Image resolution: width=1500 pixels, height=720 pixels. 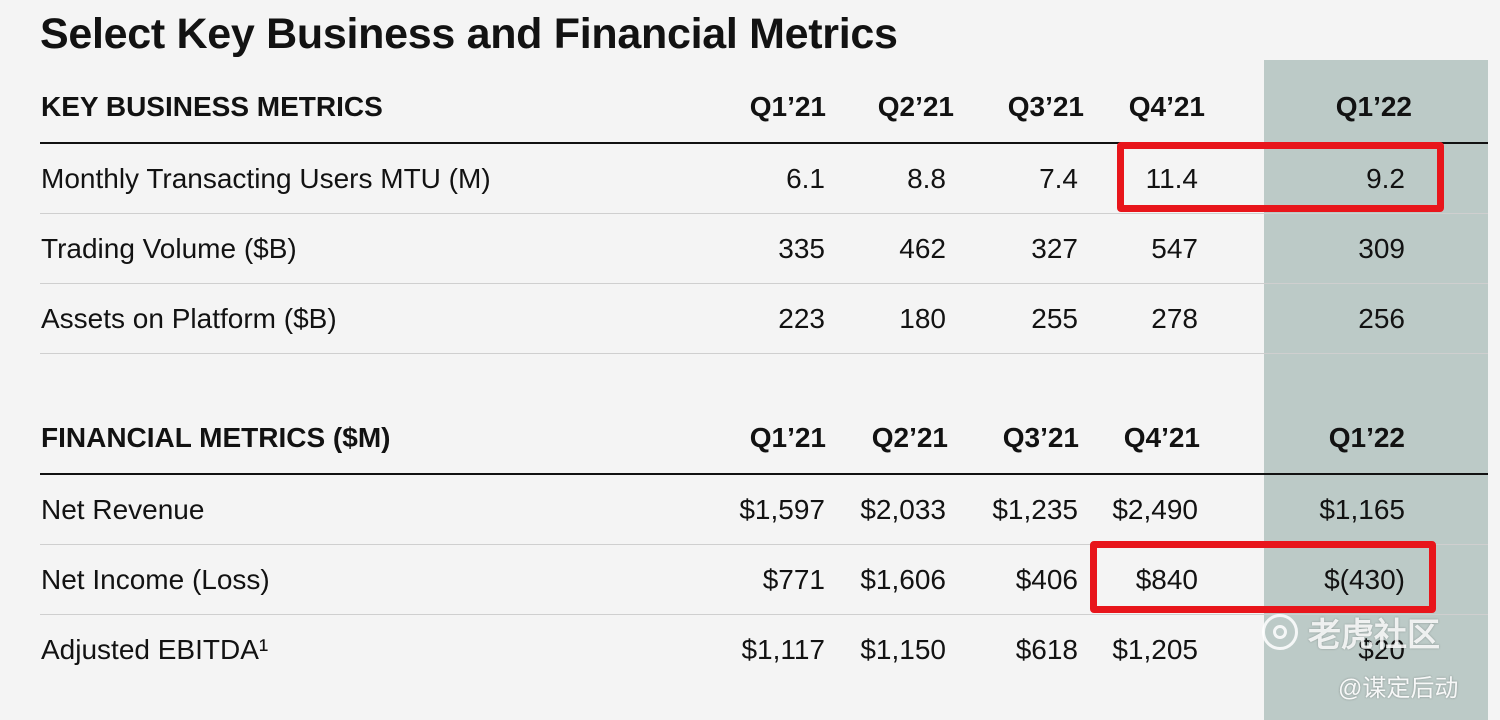 What do you see at coordinates (169, 248) in the screenshot?
I see `row-label: Trading Volume ($B)` at bounding box center [169, 248].